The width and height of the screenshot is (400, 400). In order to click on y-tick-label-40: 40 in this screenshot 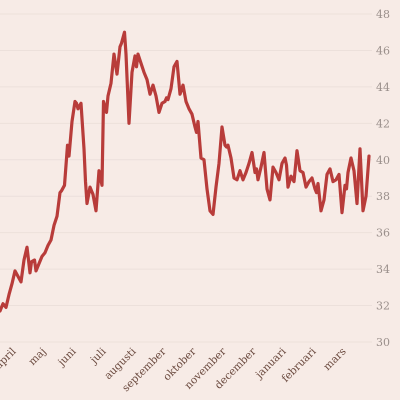, I will do `click(383, 160)`.